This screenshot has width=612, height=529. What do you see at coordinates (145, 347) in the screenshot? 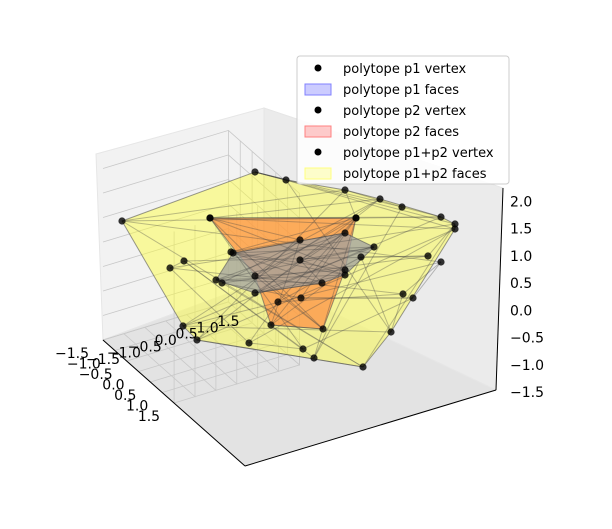
I see `y-tick-label: −0.5` at bounding box center [145, 347].